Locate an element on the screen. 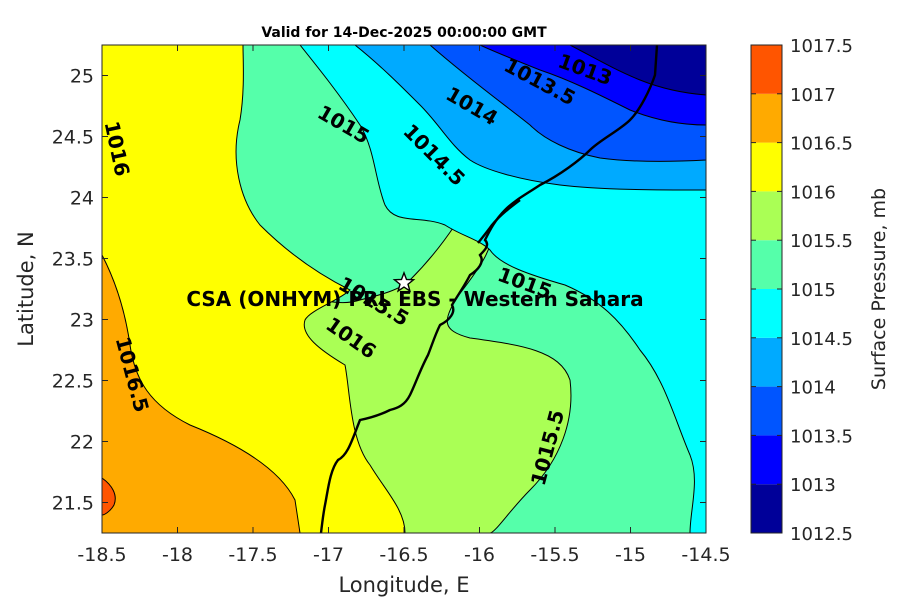 The width and height of the screenshot is (900, 600). x-tick-label: -18.5 is located at coordinates (101, 555).